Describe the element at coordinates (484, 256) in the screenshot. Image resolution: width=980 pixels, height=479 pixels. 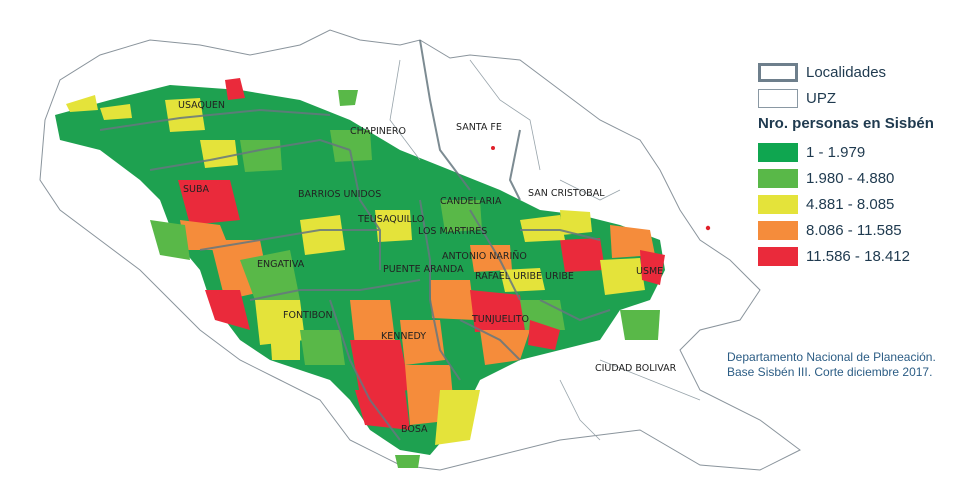
I see `locality-label-antonio-narino: ANTONIO NARIÑO` at that location.